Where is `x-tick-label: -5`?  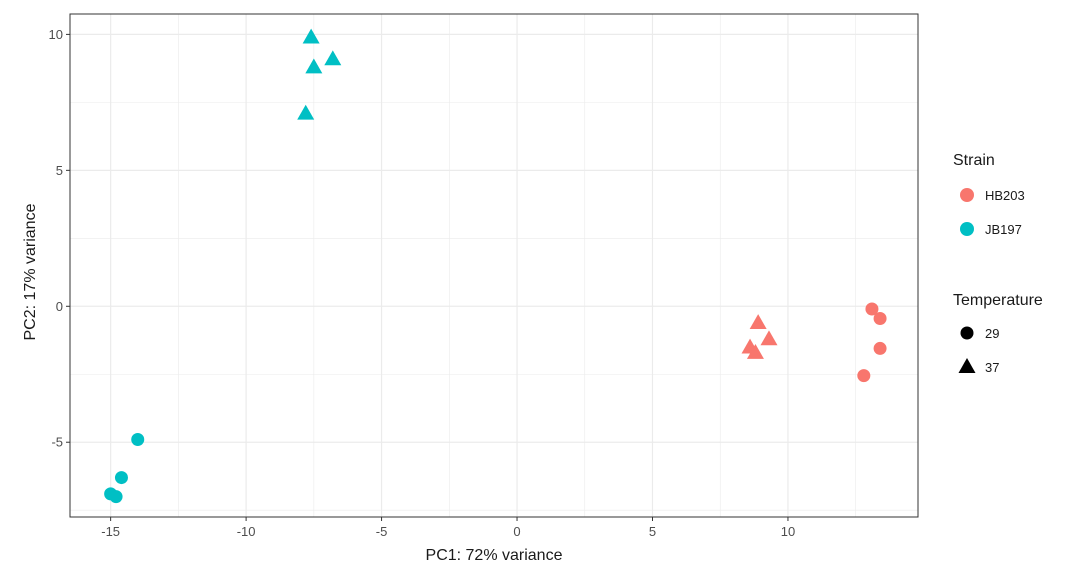 x-tick-label: -5 is located at coordinates (382, 531).